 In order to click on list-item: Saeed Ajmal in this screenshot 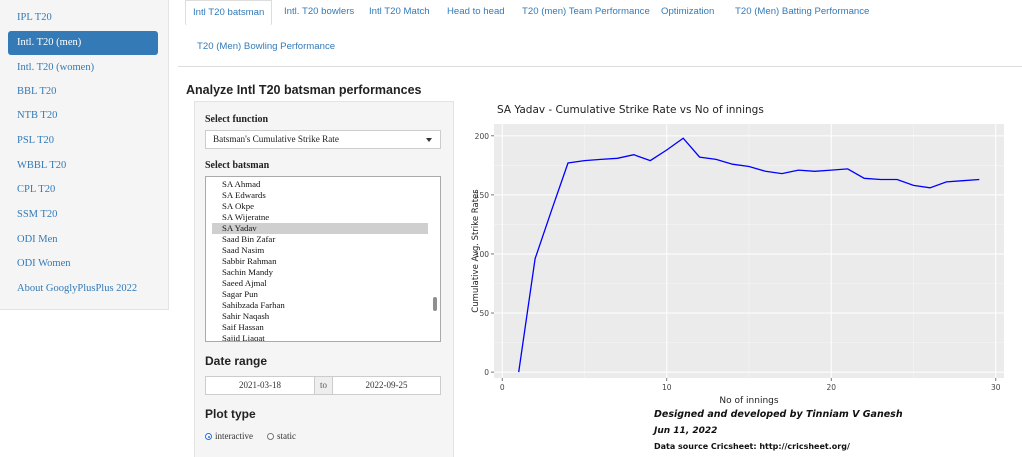, I will do `click(244, 283)`.